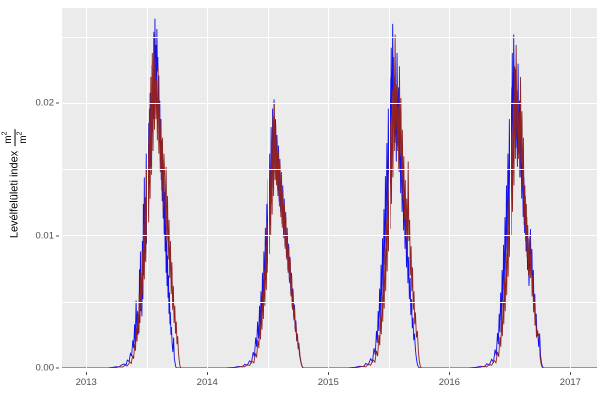  Describe the element at coordinates (328, 382) in the screenshot. I see `x-tick-label: 2015` at that location.